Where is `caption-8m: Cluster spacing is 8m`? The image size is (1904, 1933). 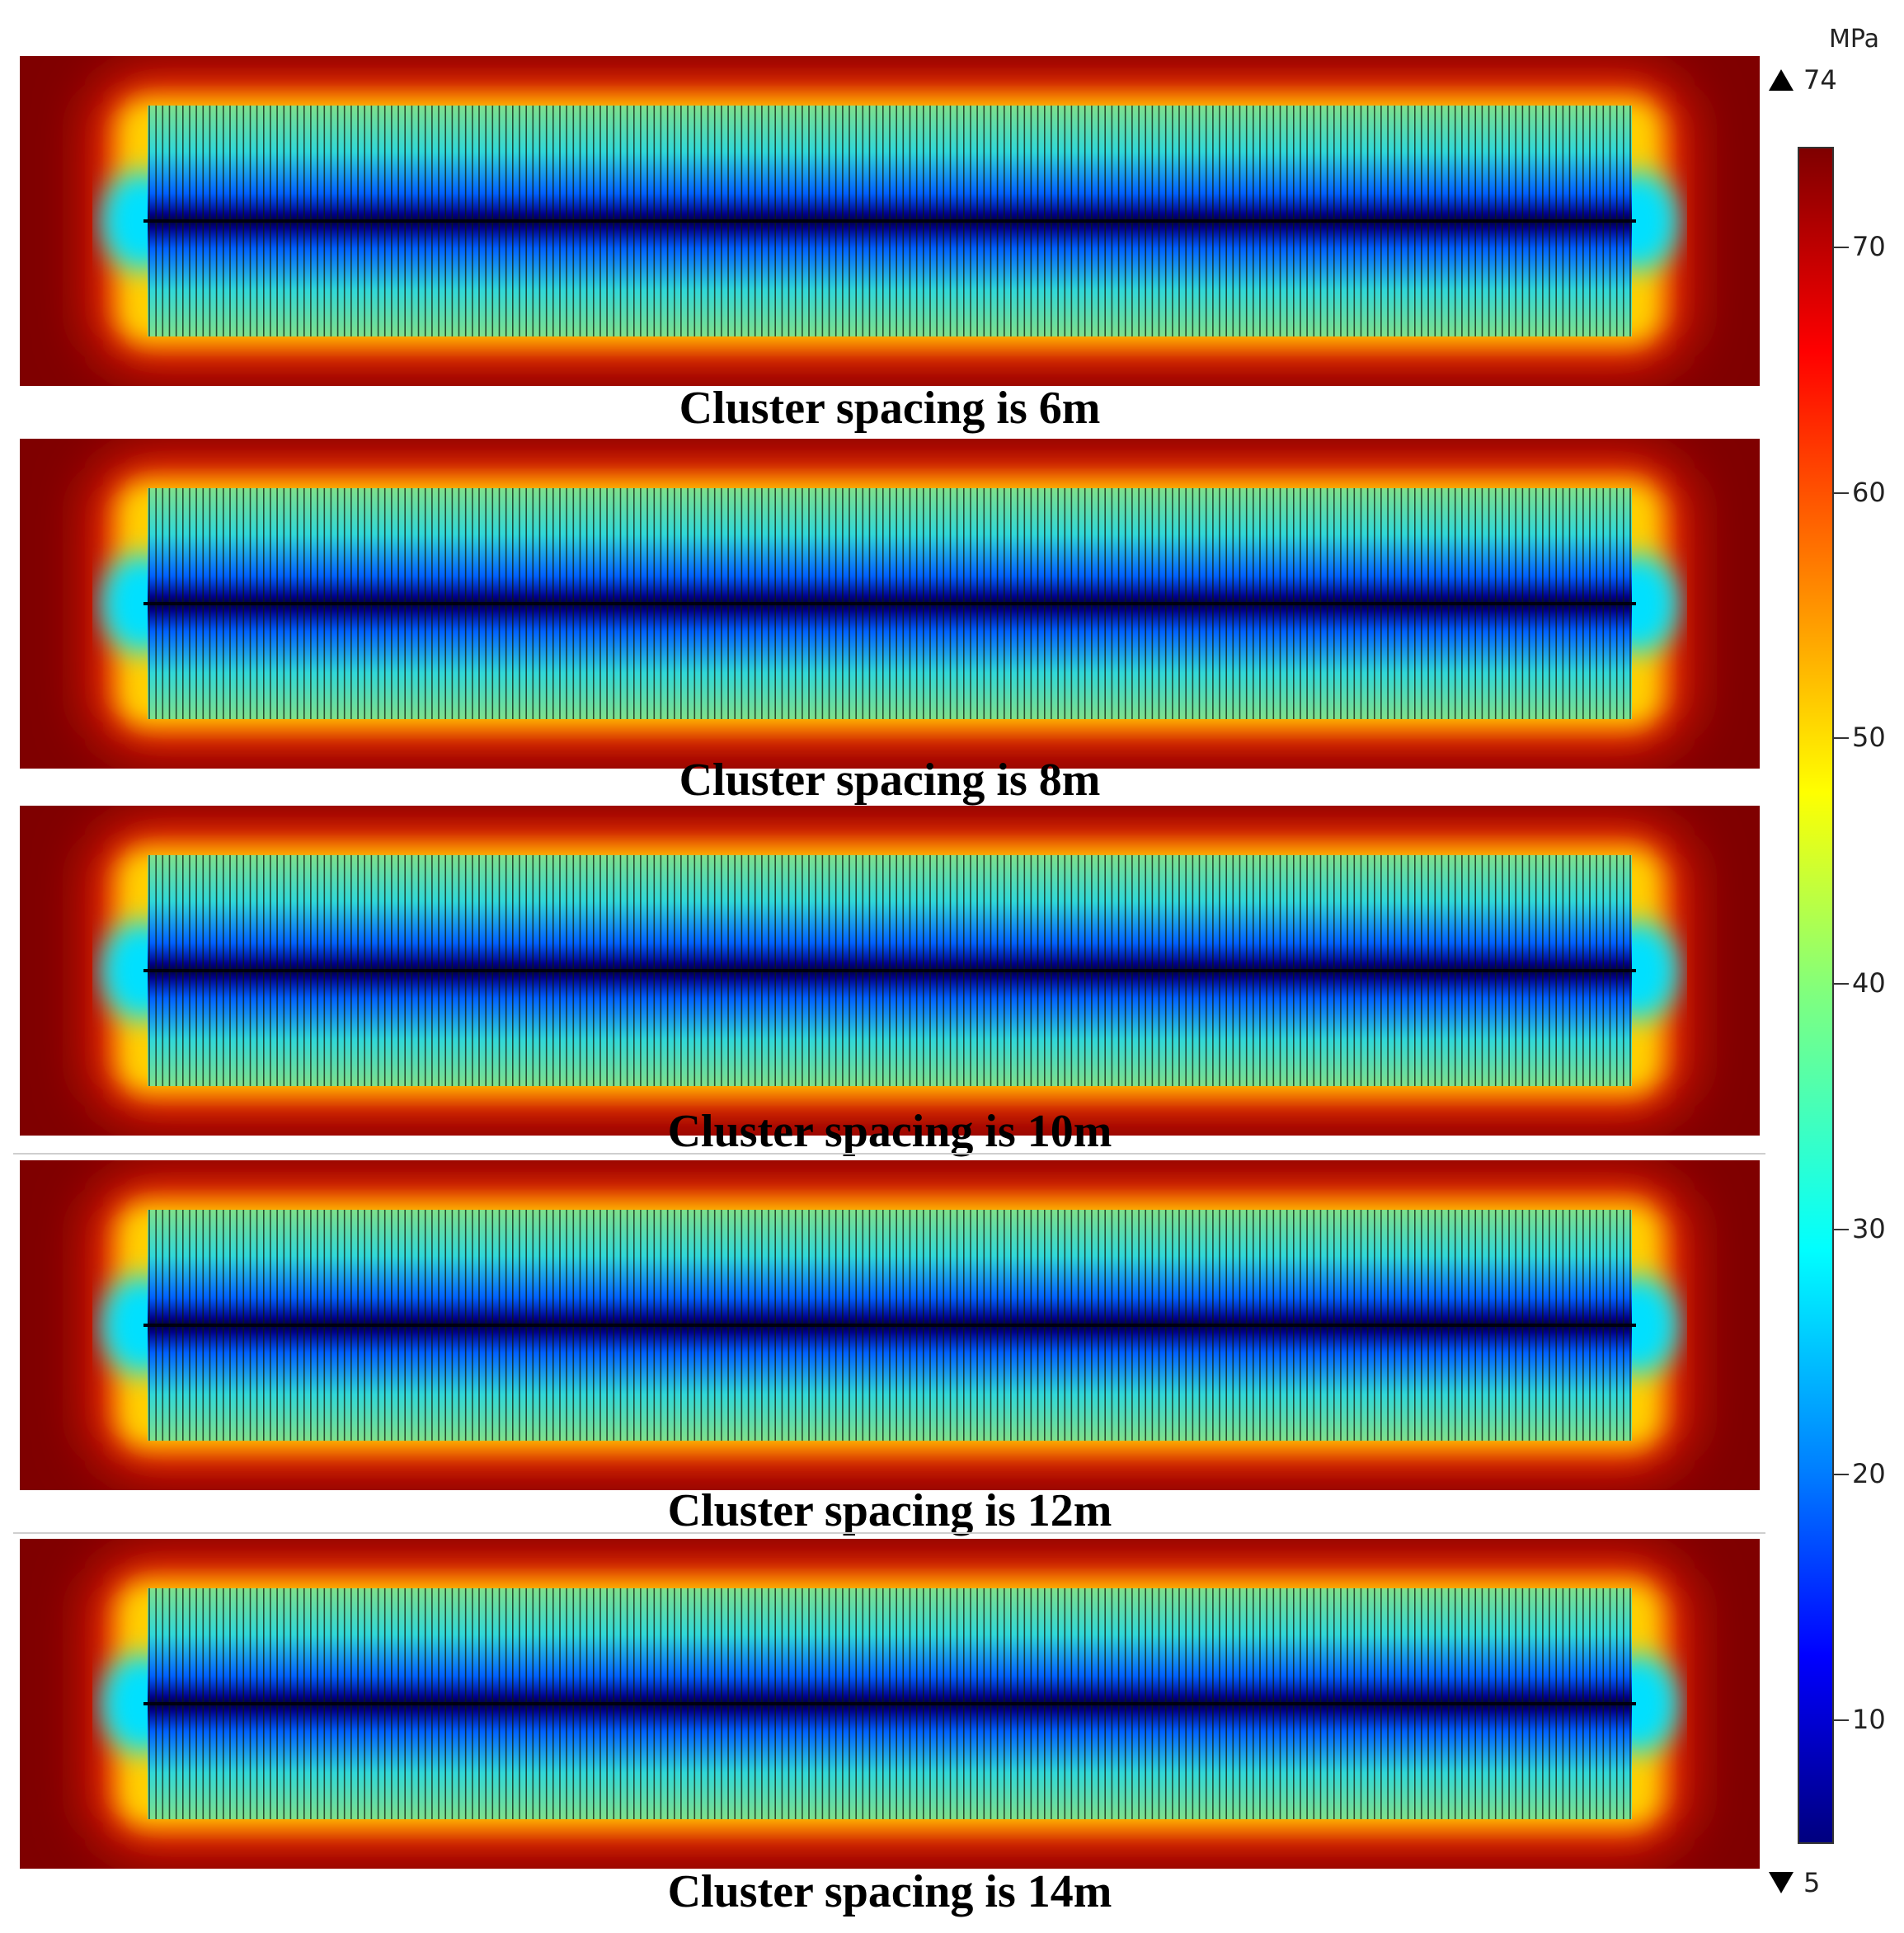 caption-8m: Cluster spacing is 8m is located at coordinates (890, 780).